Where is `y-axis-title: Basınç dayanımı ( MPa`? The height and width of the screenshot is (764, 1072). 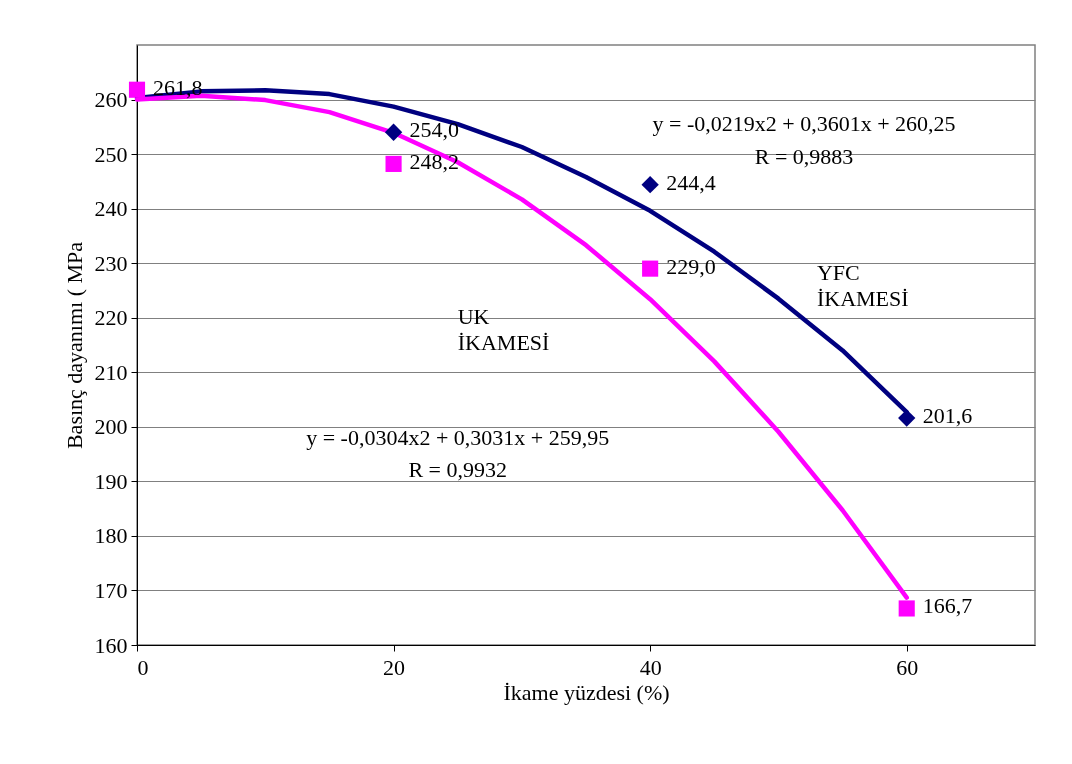
y-axis-title: Basınç dayanımı ( MPa is located at coordinates (74, 345).